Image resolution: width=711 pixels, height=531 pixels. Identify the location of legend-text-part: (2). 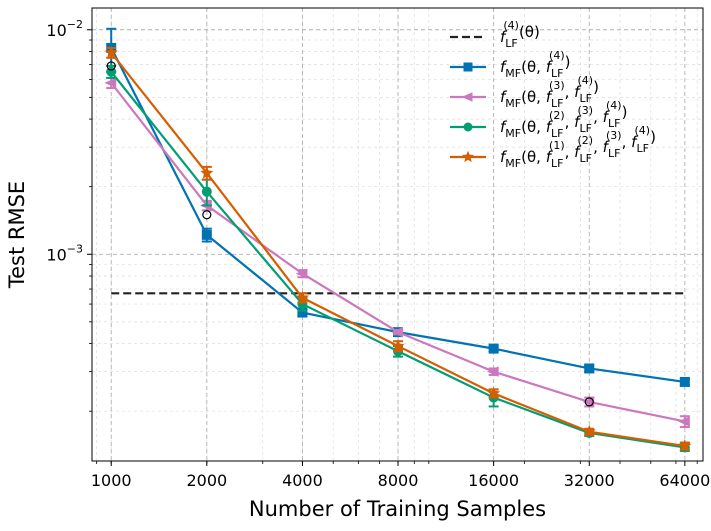
(557, 115).